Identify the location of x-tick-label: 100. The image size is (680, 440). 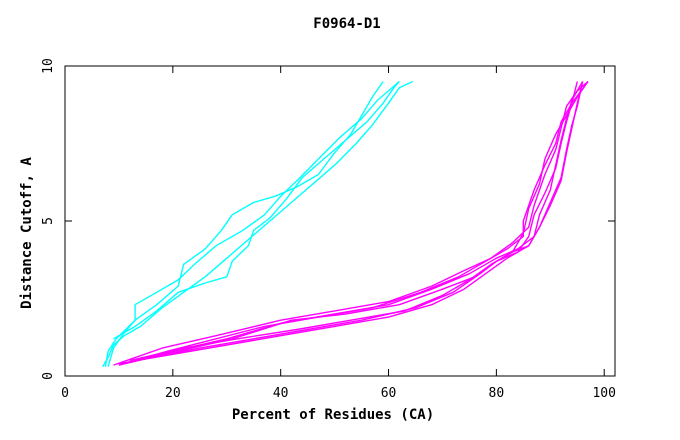
(603, 393).